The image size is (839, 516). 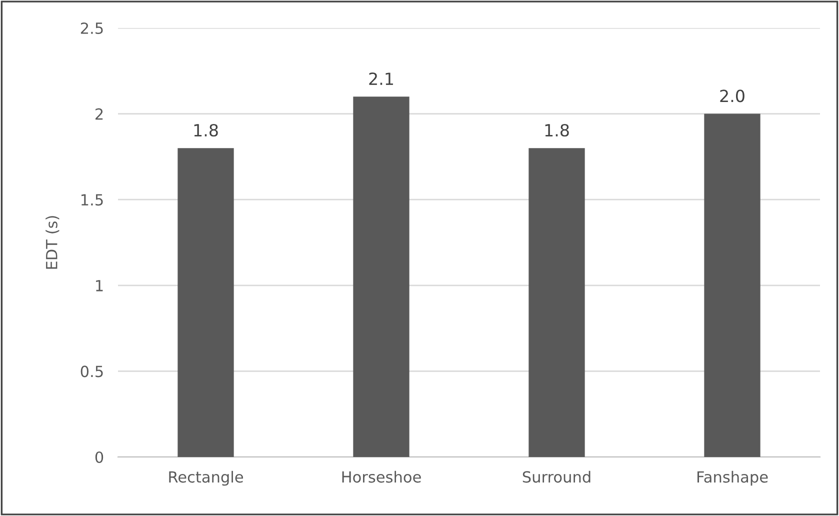 I want to click on y-tick-label: 1, so click(x=99, y=286).